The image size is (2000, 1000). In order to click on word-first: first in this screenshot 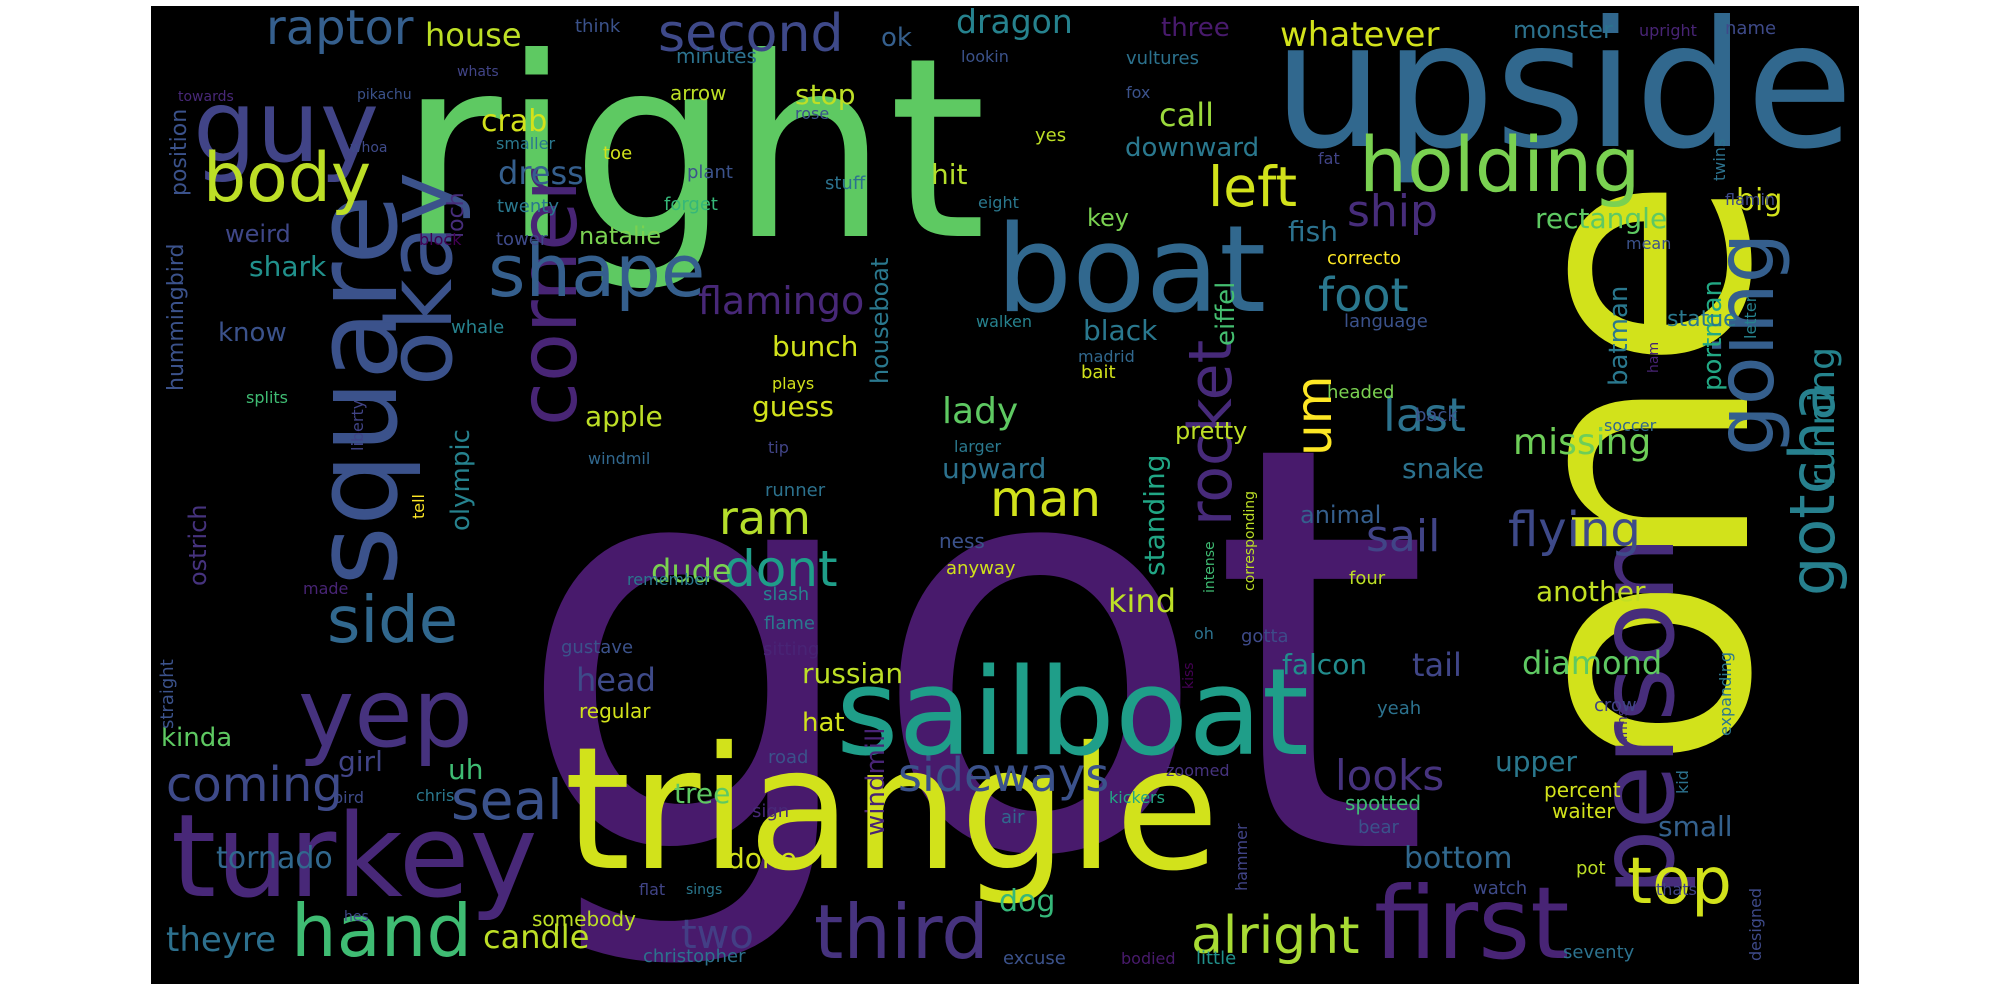, I will do `click(1471, 923)`.